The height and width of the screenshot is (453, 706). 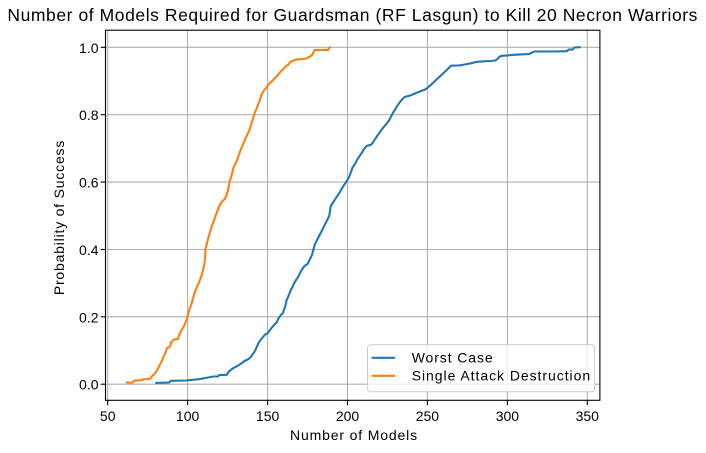 I want to click on svg-text: Single Attack Destruction, so click(x=501, y=376).